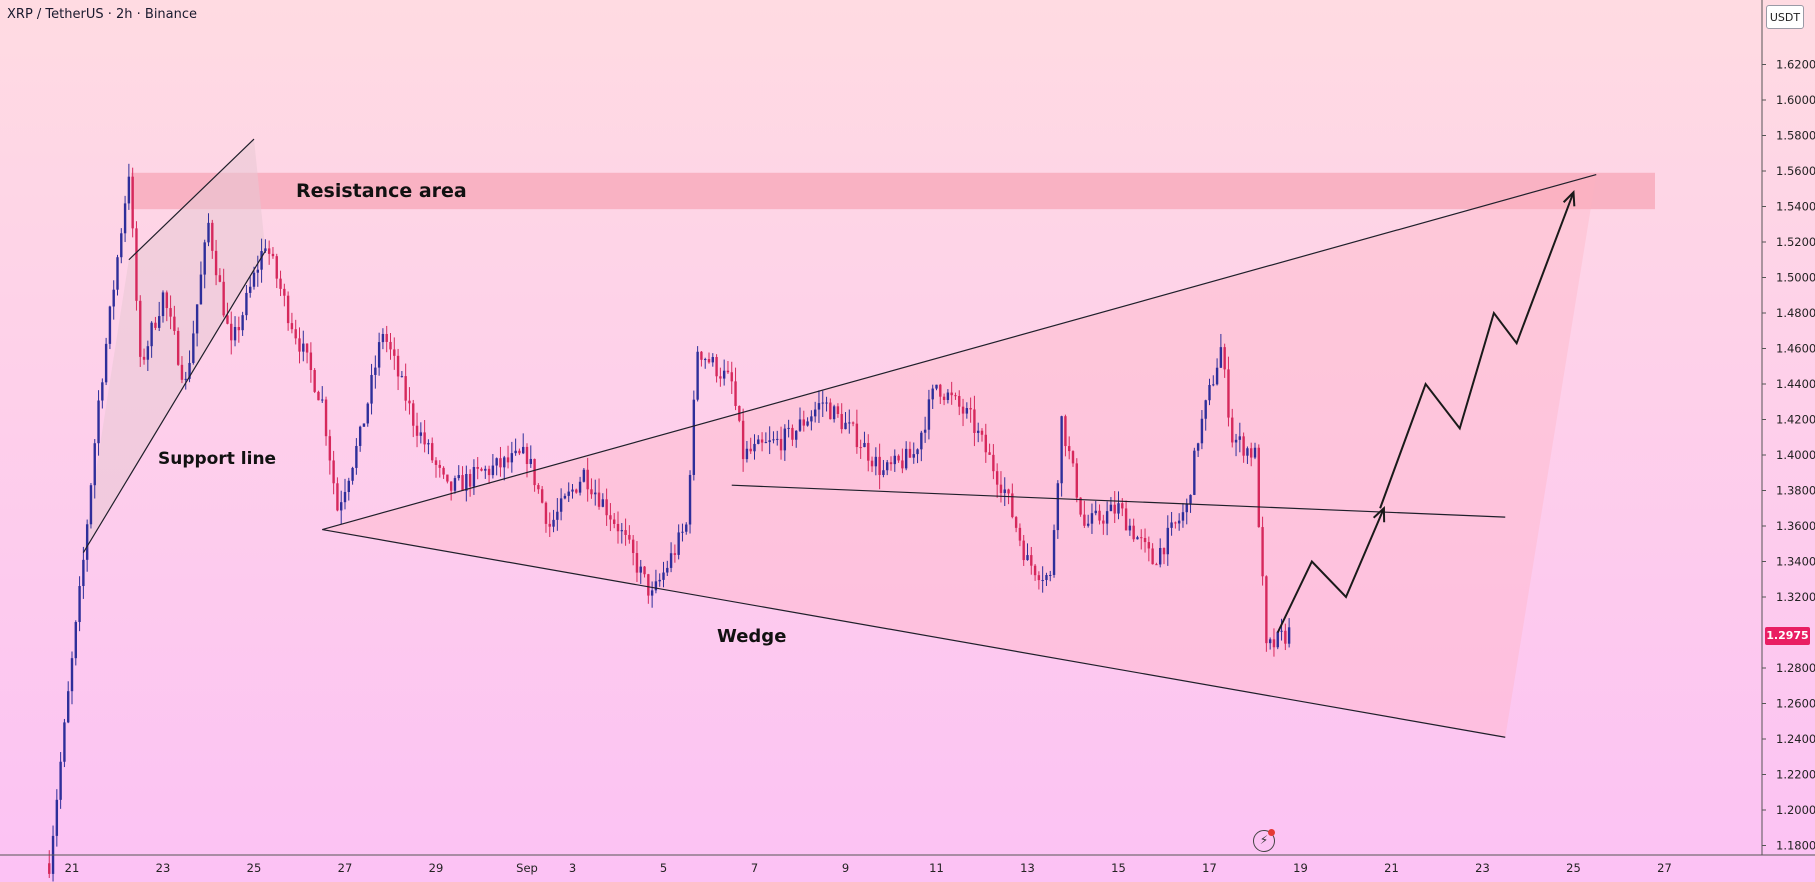 This screenshot has width=1815, height=882. What do you see at coordinates (72, 868) in the screenshot?
I see `time-tick-label: 21` at bounding box center [72, 868].